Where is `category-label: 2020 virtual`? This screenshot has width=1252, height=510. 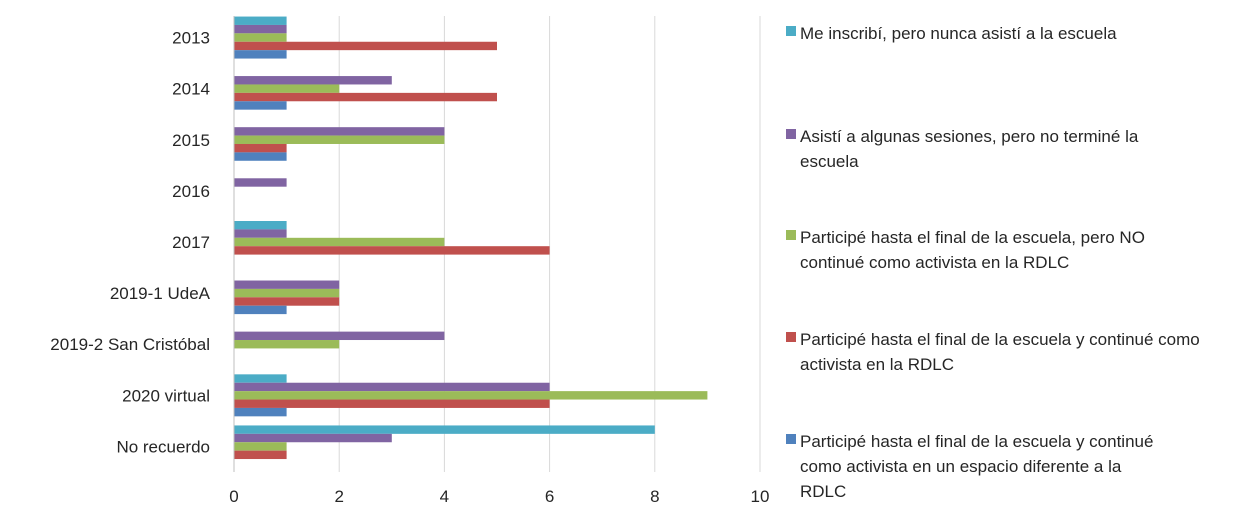 category-label: 2020 virtual is located at coordinates (166, 395).